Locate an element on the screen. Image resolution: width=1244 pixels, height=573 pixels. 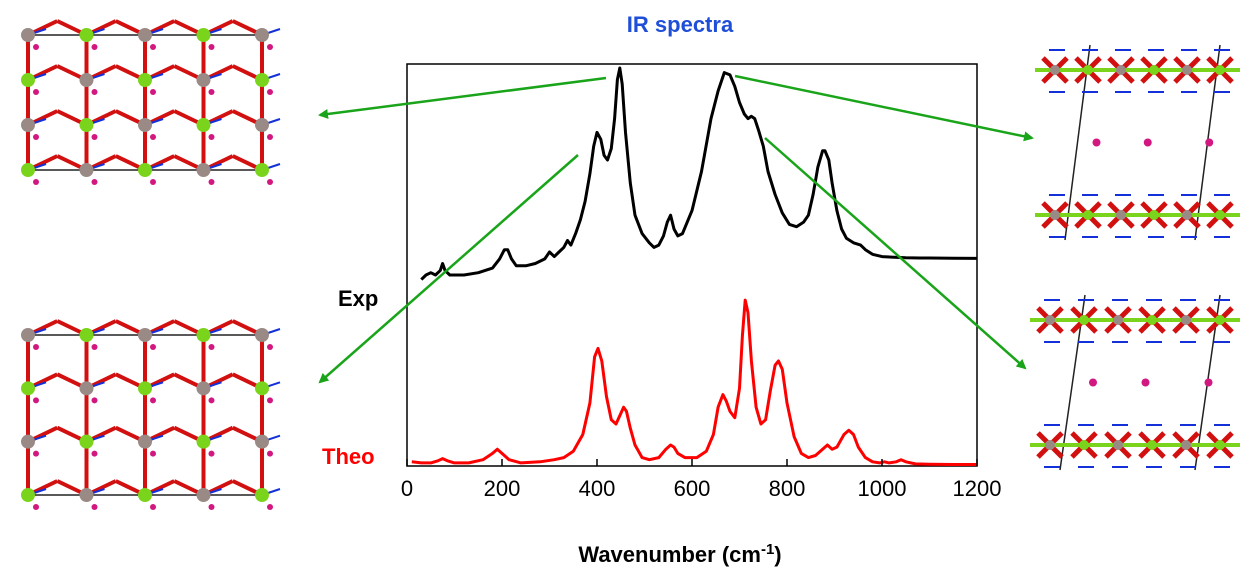
x-tick-label: 1200 is located at coordinates (977, 488).